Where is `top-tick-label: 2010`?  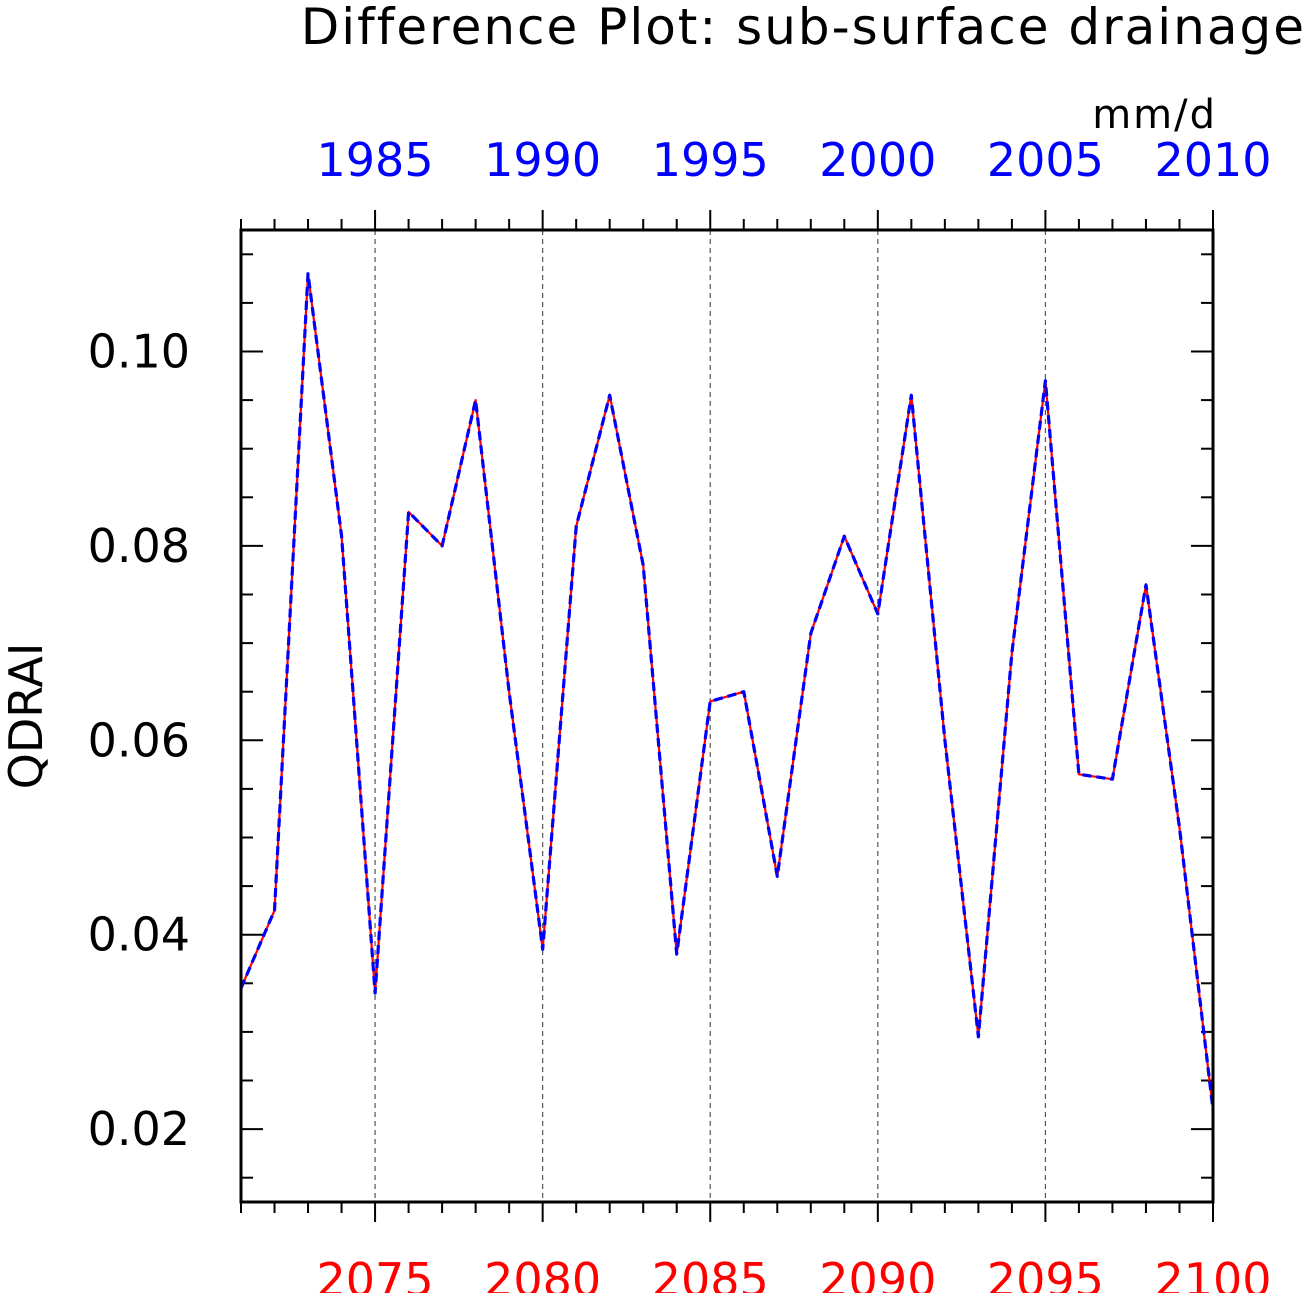
top-tick-label: 2010 is located at coordinates (1212, 160).